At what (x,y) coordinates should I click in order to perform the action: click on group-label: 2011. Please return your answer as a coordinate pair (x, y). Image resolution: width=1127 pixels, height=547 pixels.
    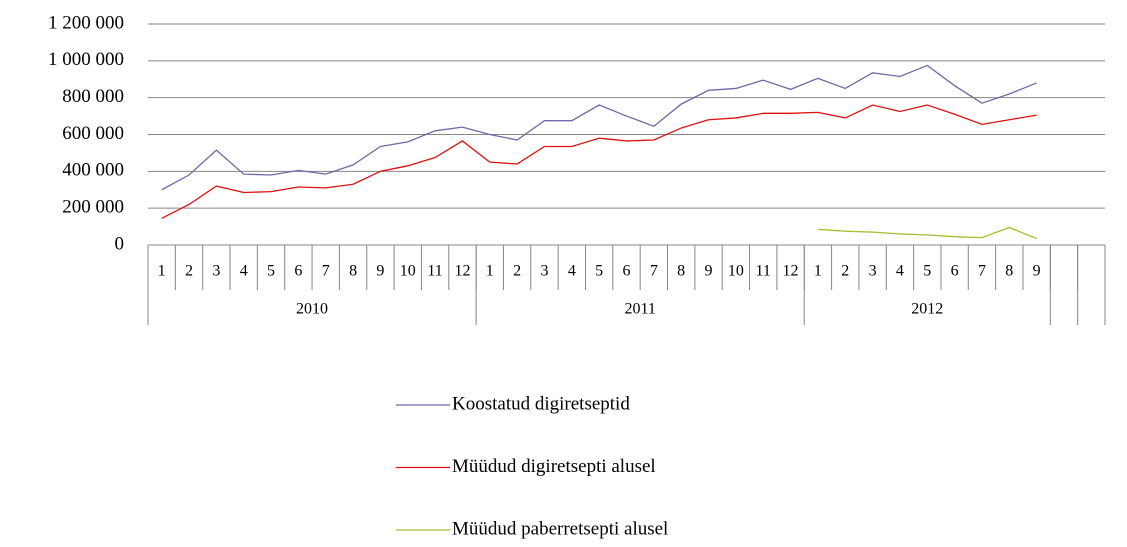
    Looking at the image, I should click on (639, 309).